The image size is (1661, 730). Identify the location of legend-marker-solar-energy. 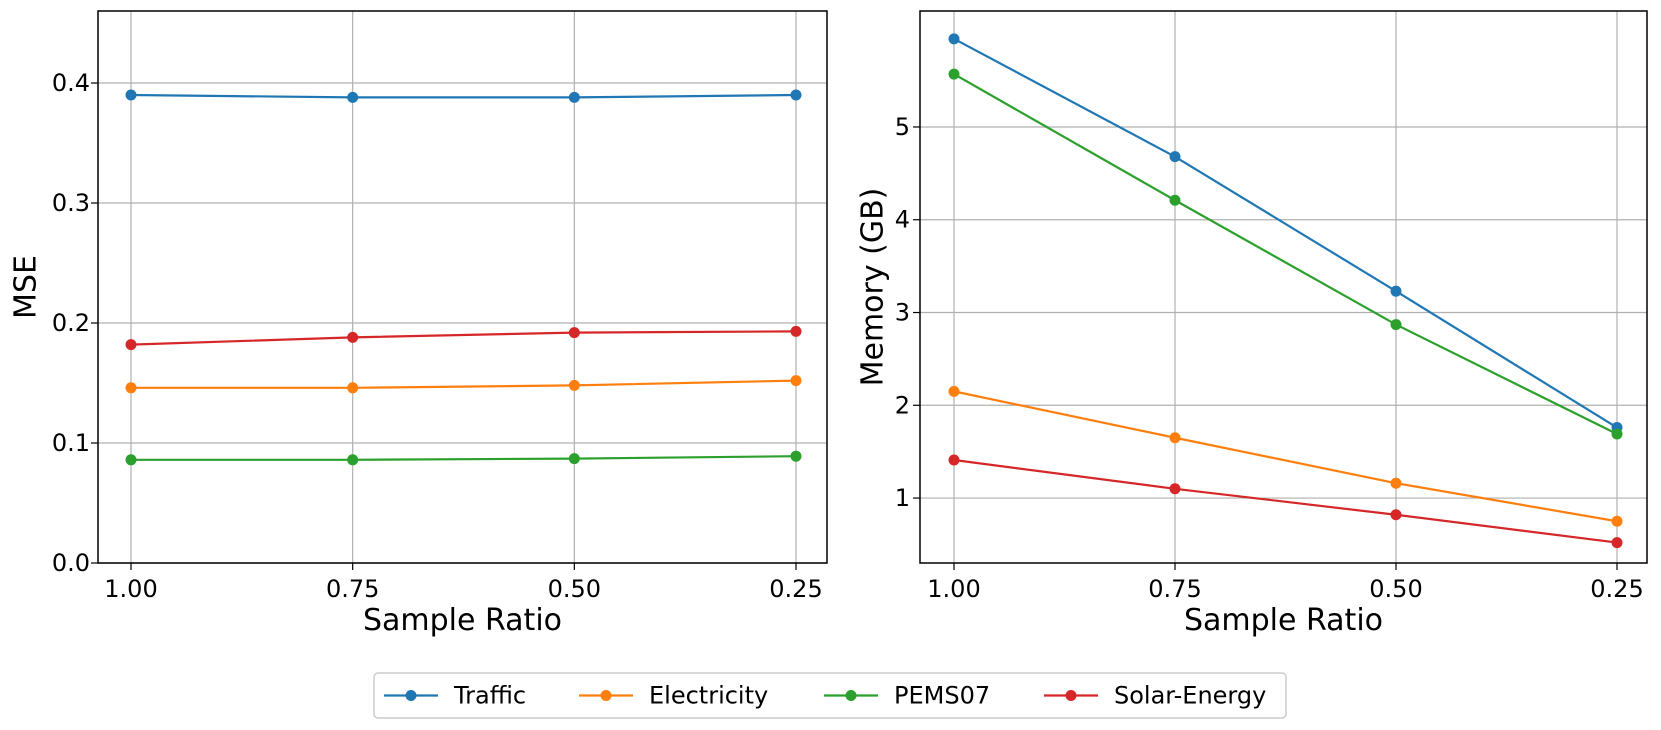
(1071, 695).